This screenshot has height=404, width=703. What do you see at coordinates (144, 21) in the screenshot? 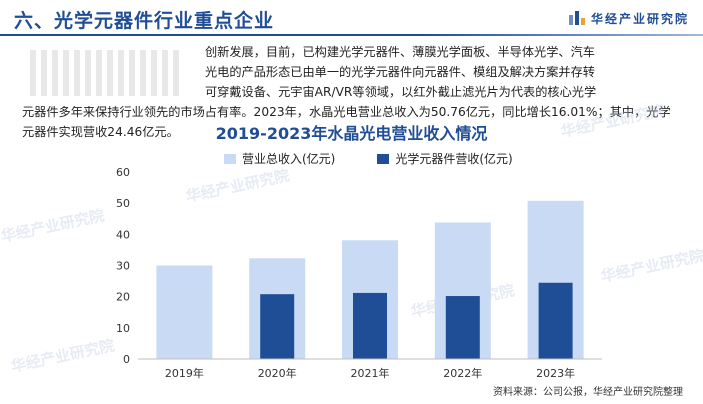
I see `page-title: 六、光学元器件行业重点企业` at bounding box center [144, 21].